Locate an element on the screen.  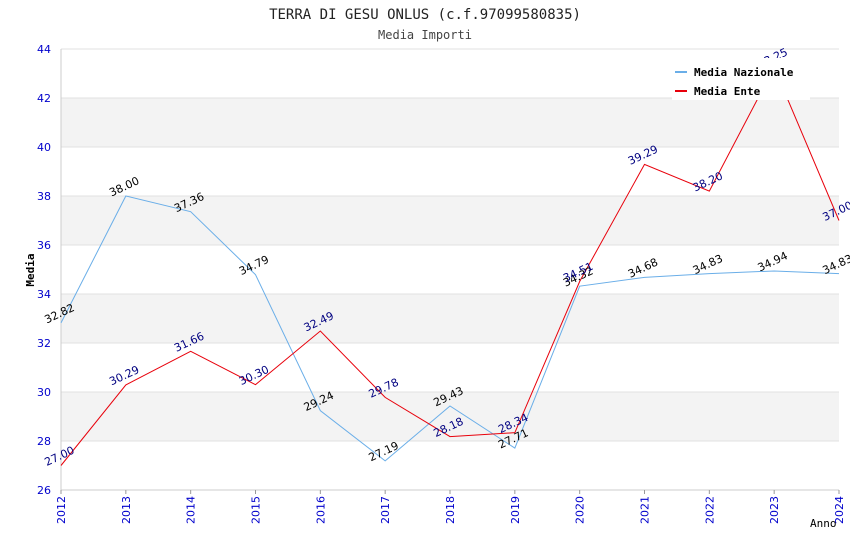
y-tick-label: 32 is located at coordinates (44, 343).